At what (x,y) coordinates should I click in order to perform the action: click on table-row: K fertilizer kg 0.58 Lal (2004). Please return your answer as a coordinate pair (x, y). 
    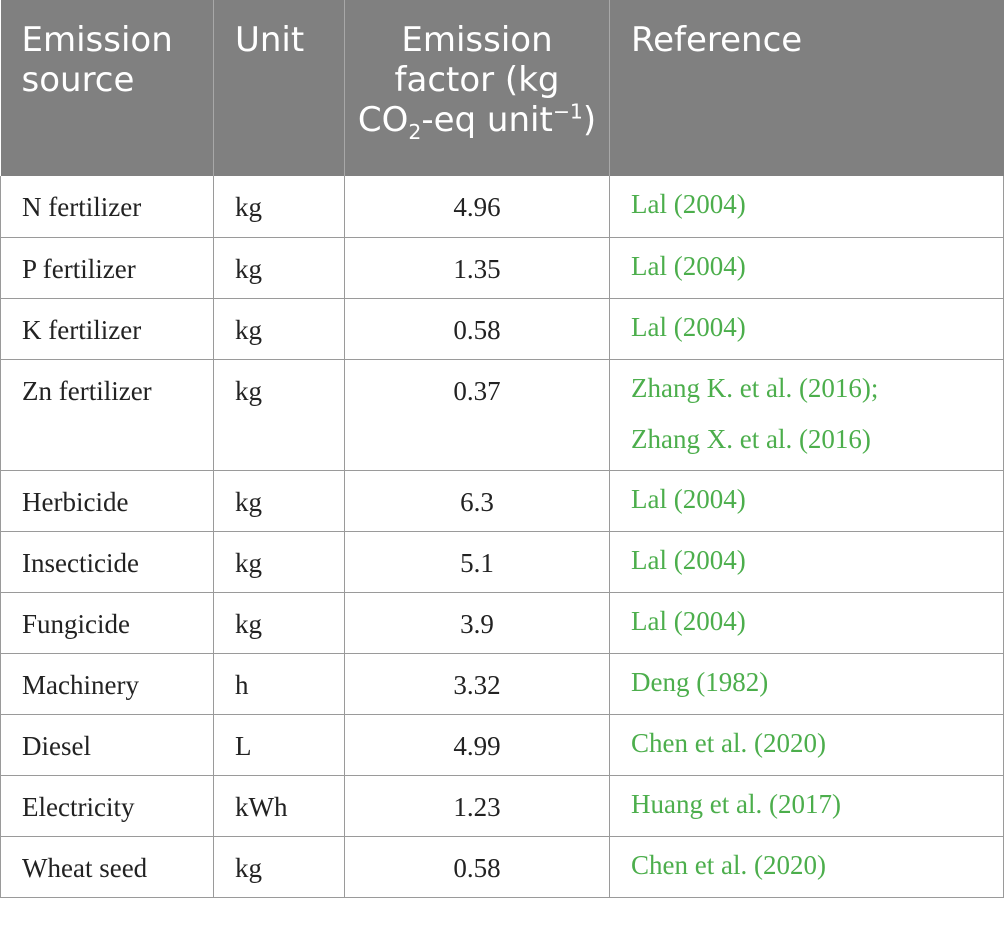
    Looking at the image, I should click on (502, 328).